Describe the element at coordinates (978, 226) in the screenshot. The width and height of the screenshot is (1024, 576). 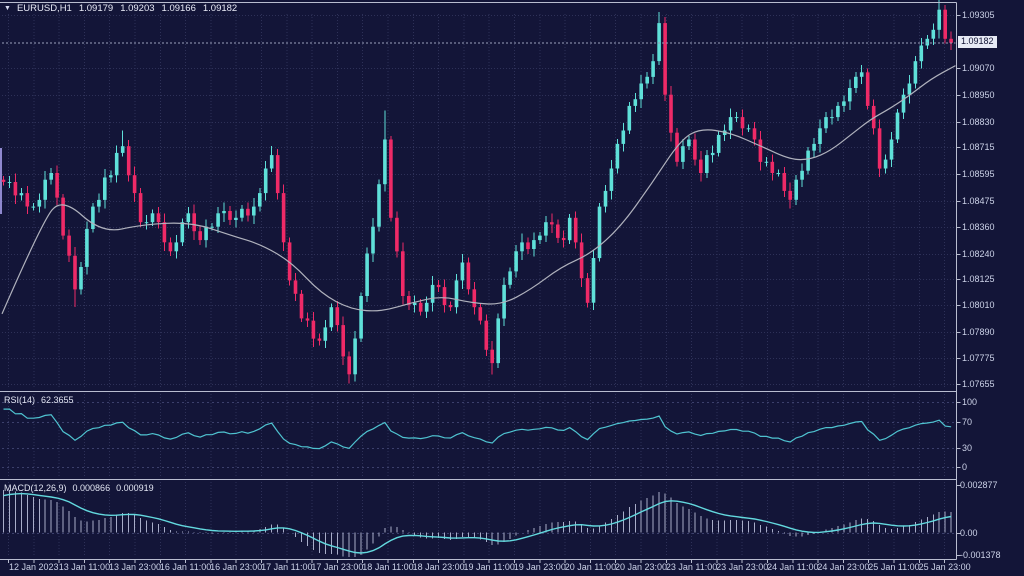
I see `price-tick-label: 1.08360` at that location.